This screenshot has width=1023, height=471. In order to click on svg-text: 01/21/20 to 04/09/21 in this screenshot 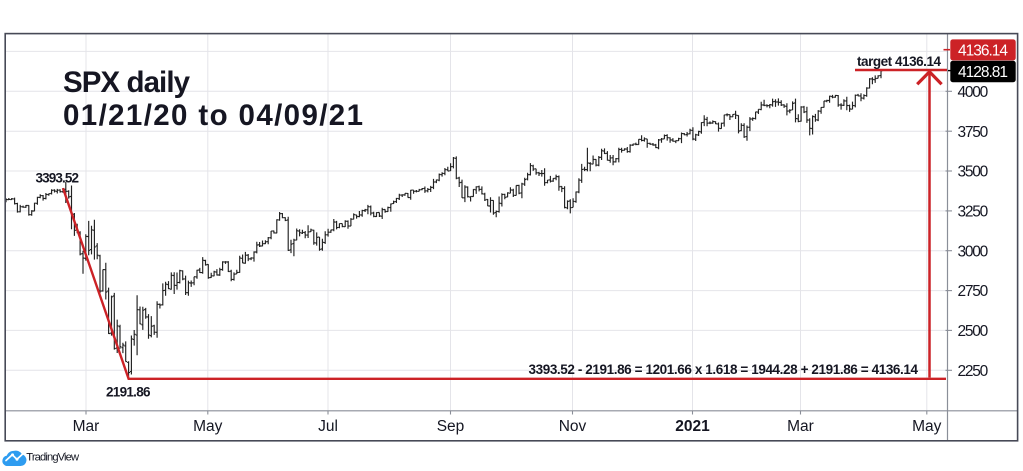, I will do `click(213, 115)`.